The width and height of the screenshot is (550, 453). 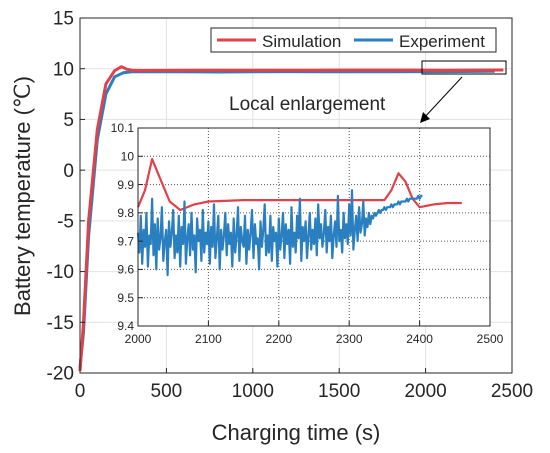 What do you see at coordinates (208, 339) in the screenshot?
I see `inset-x-tick-label: 2100` at bounding box center [208, 339].